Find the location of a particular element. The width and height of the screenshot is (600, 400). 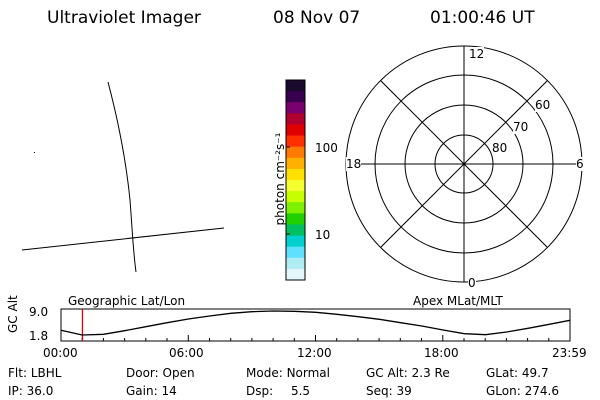

glat-field: GLat: 49.7 is located at coordinates (517, 373).